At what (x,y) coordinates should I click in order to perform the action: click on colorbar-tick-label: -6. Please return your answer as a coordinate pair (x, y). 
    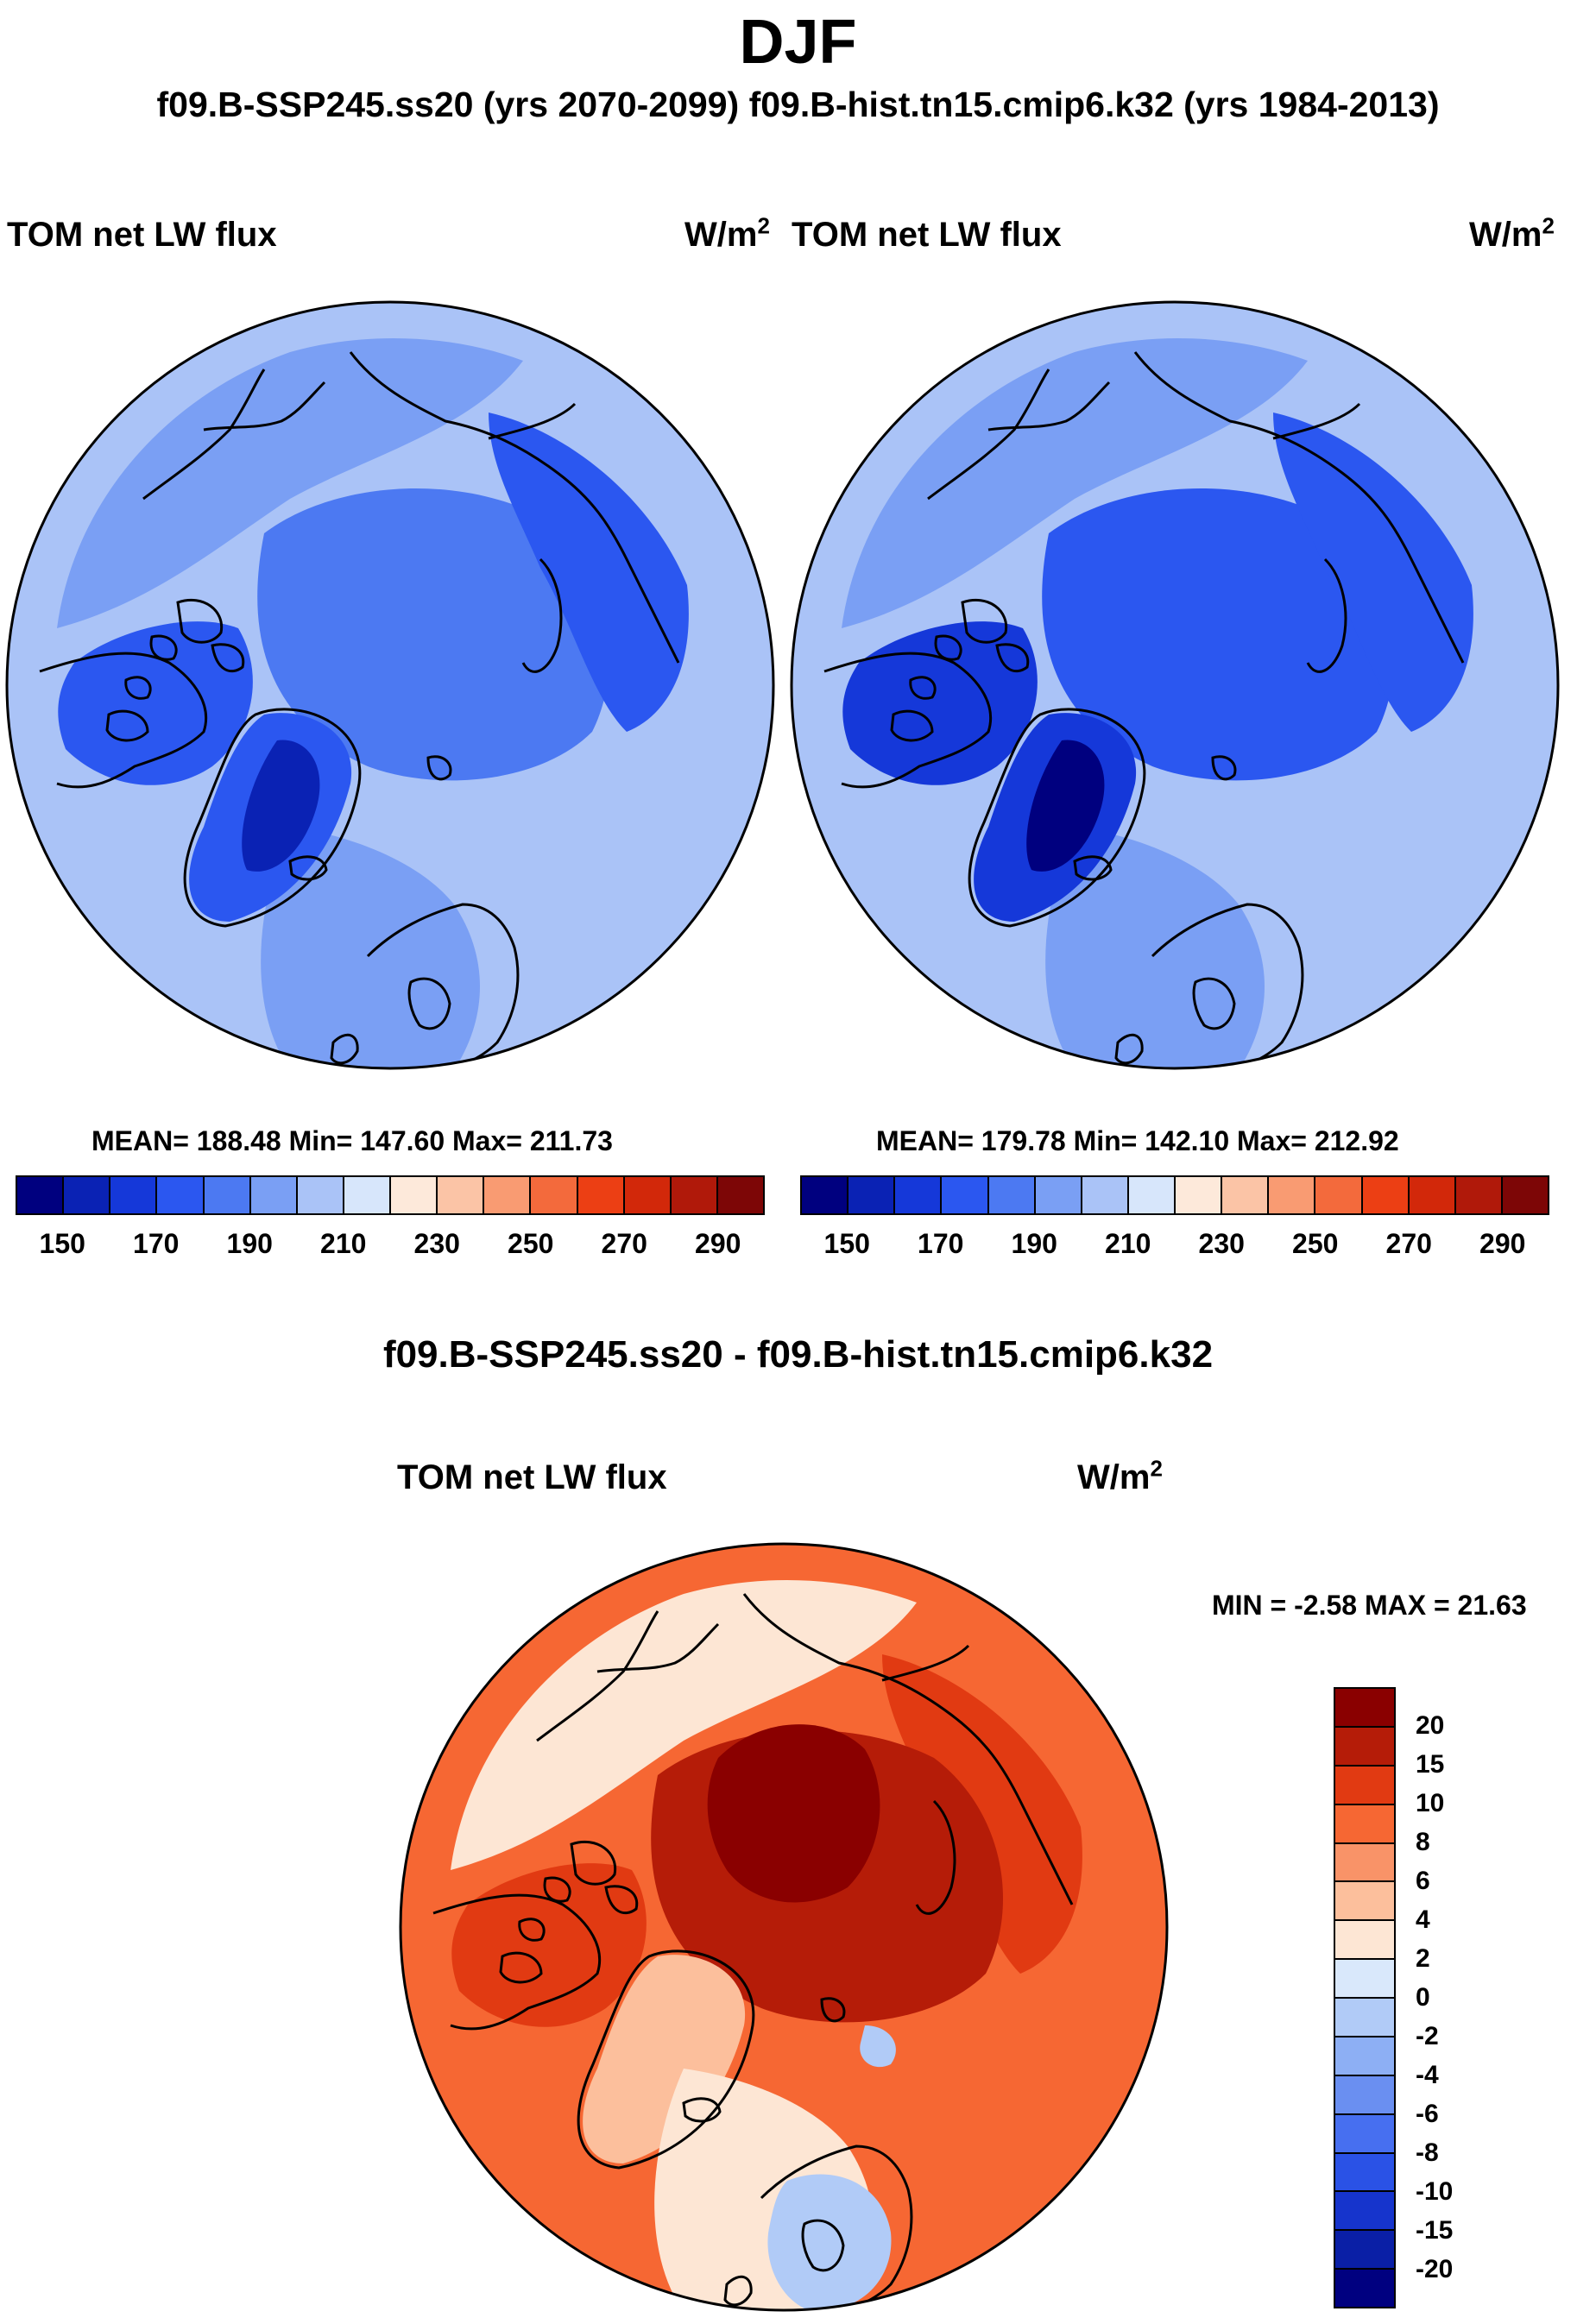
    Looking at the image, I should click on (1427, 2114).